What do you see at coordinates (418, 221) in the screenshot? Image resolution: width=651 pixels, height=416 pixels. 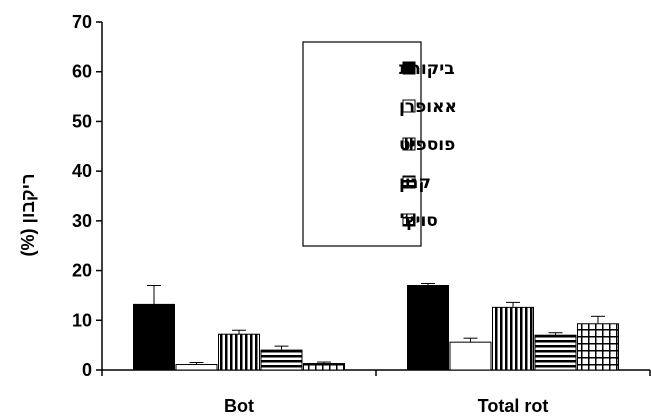 I see `legend-label: סויץ'` at bounding box center [418, 221].